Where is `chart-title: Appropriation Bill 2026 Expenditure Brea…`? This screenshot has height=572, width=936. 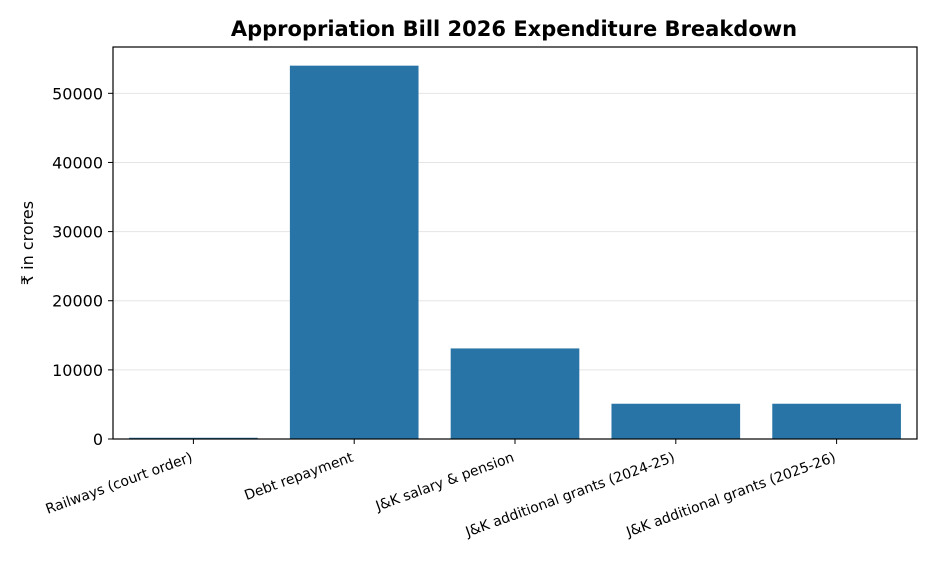
chart-title: Appropriation Bill 2026 Expenditure Brea… is located at coordinates (514, 29).